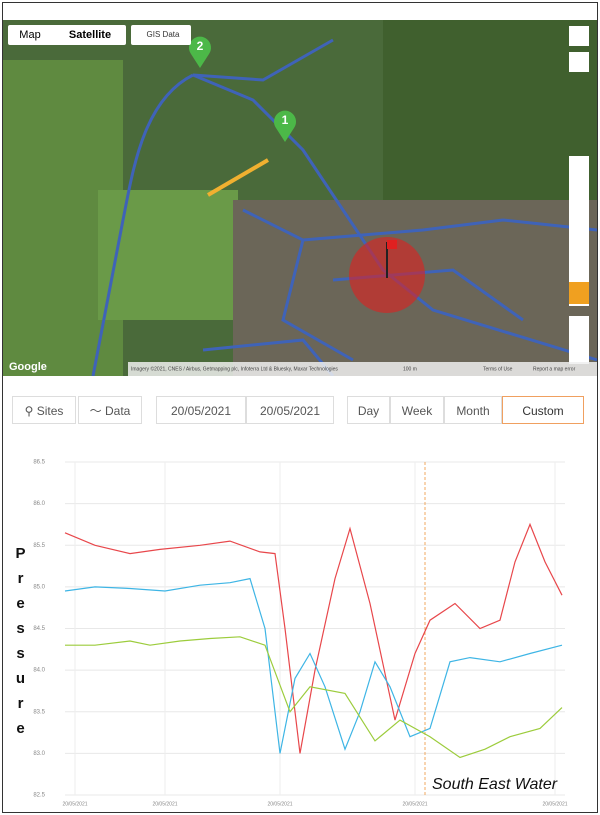 This screenshot has height=815, width=600. Describe the element at coordinates (90, 35) in the screenshot. I see `tab: Satellite` at that location.